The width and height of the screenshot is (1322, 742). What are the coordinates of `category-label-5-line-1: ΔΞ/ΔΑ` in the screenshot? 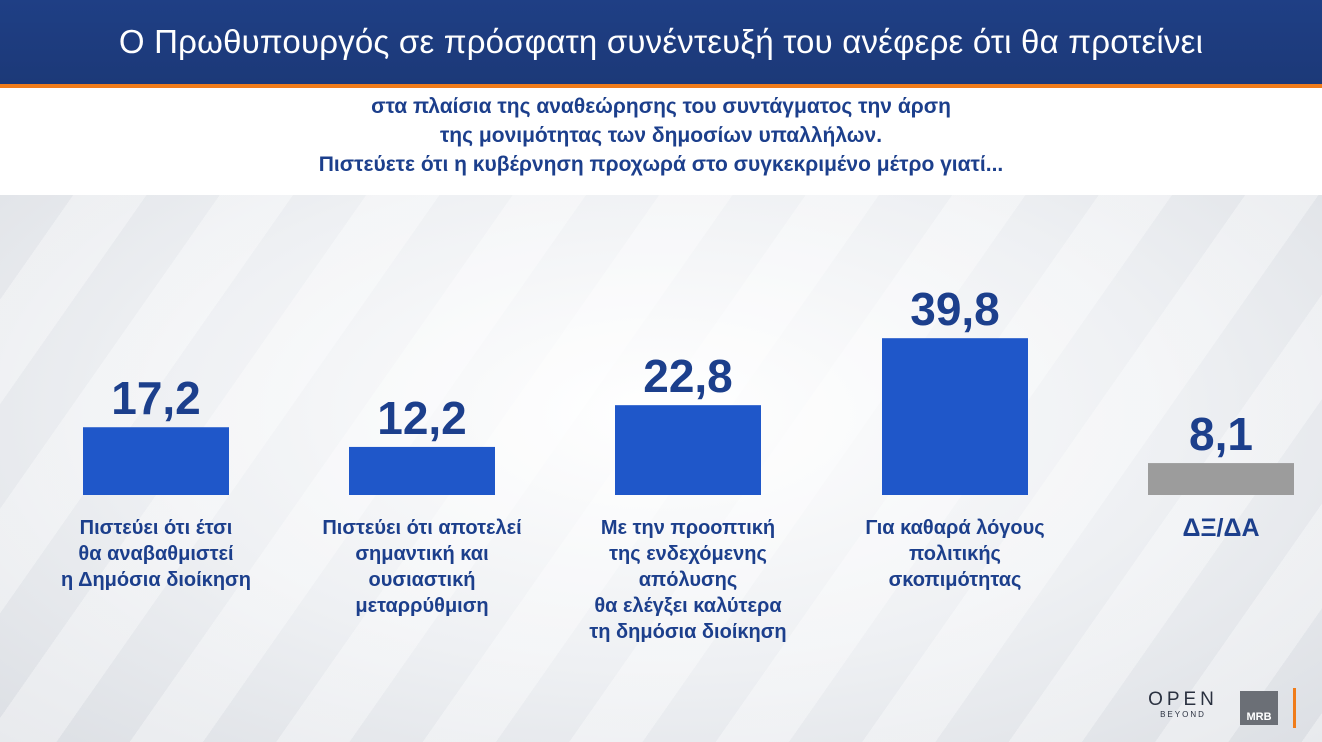 It's located at (1221, 528).